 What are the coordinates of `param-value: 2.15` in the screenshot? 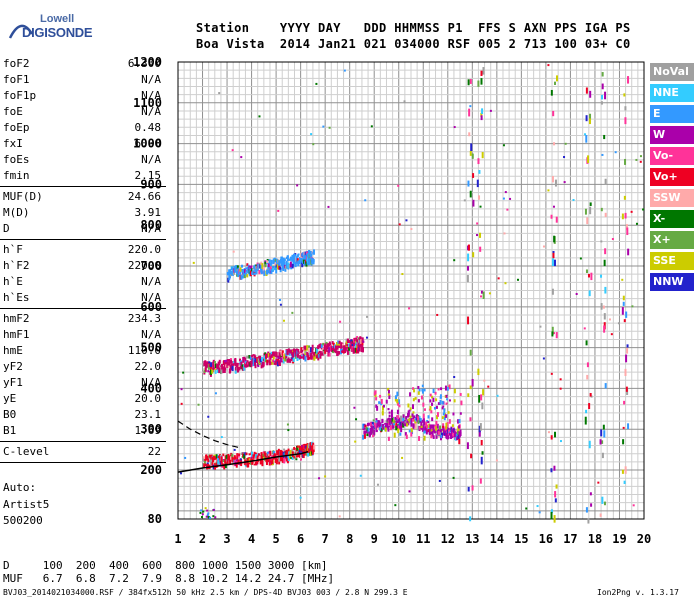 It's located at (148, 175).